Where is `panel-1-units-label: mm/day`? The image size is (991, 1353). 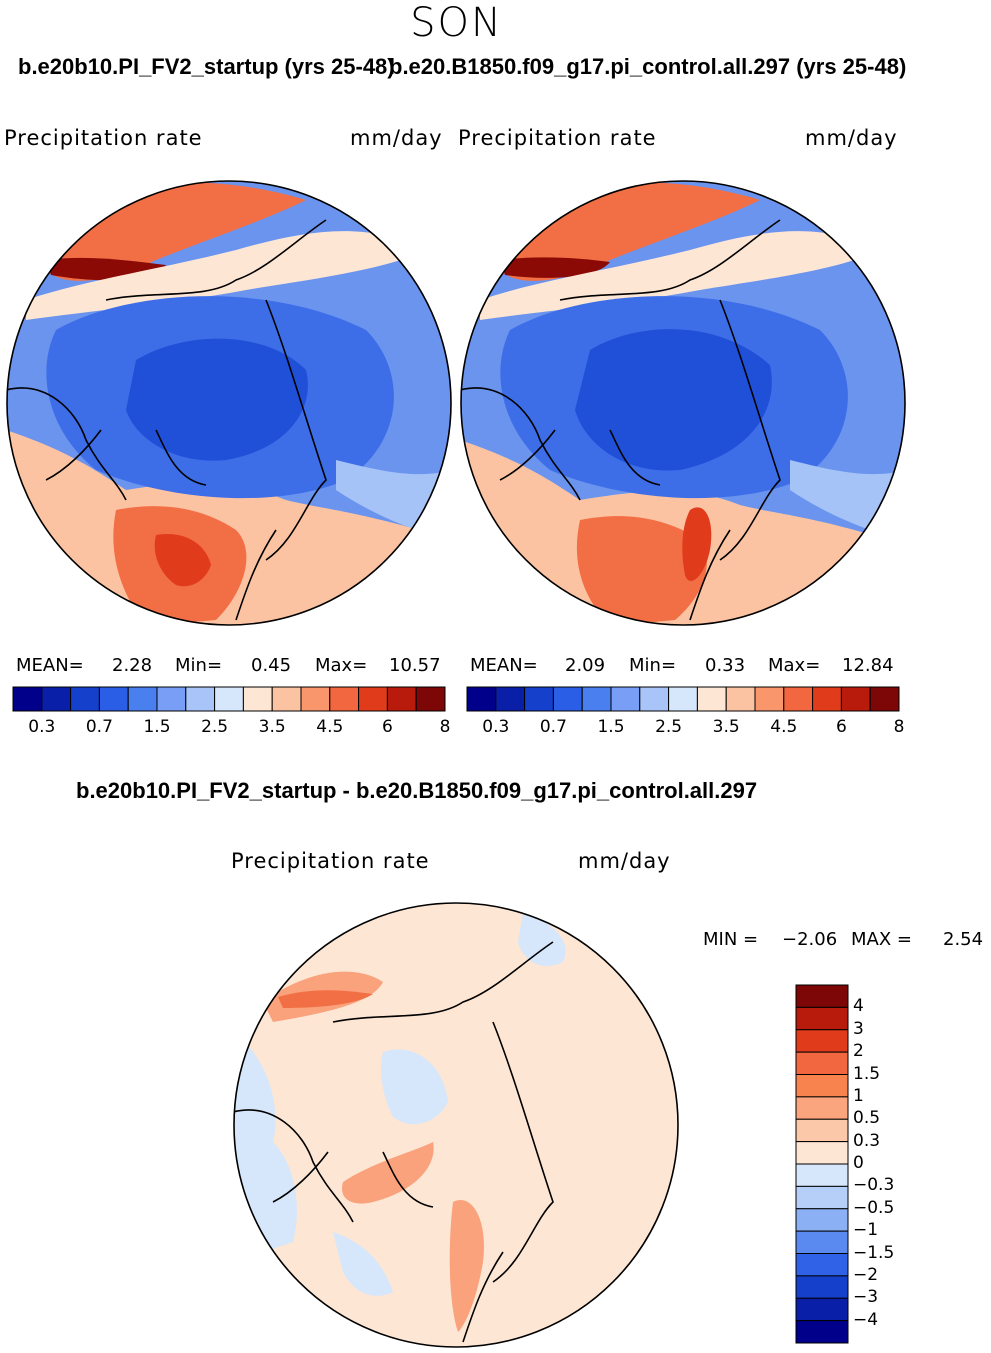 panel-1-units-label: mm/day is located at coordinates (396, 138).